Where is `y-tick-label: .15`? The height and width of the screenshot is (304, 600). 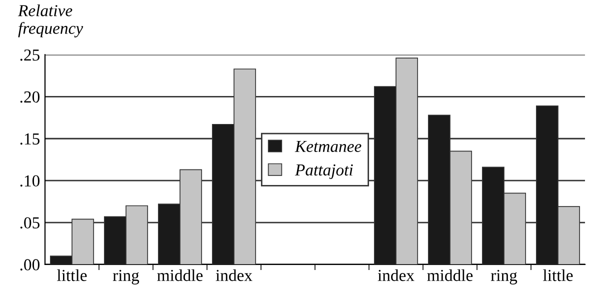 y-tick-label: .15 is located at coordinates (30, 139).